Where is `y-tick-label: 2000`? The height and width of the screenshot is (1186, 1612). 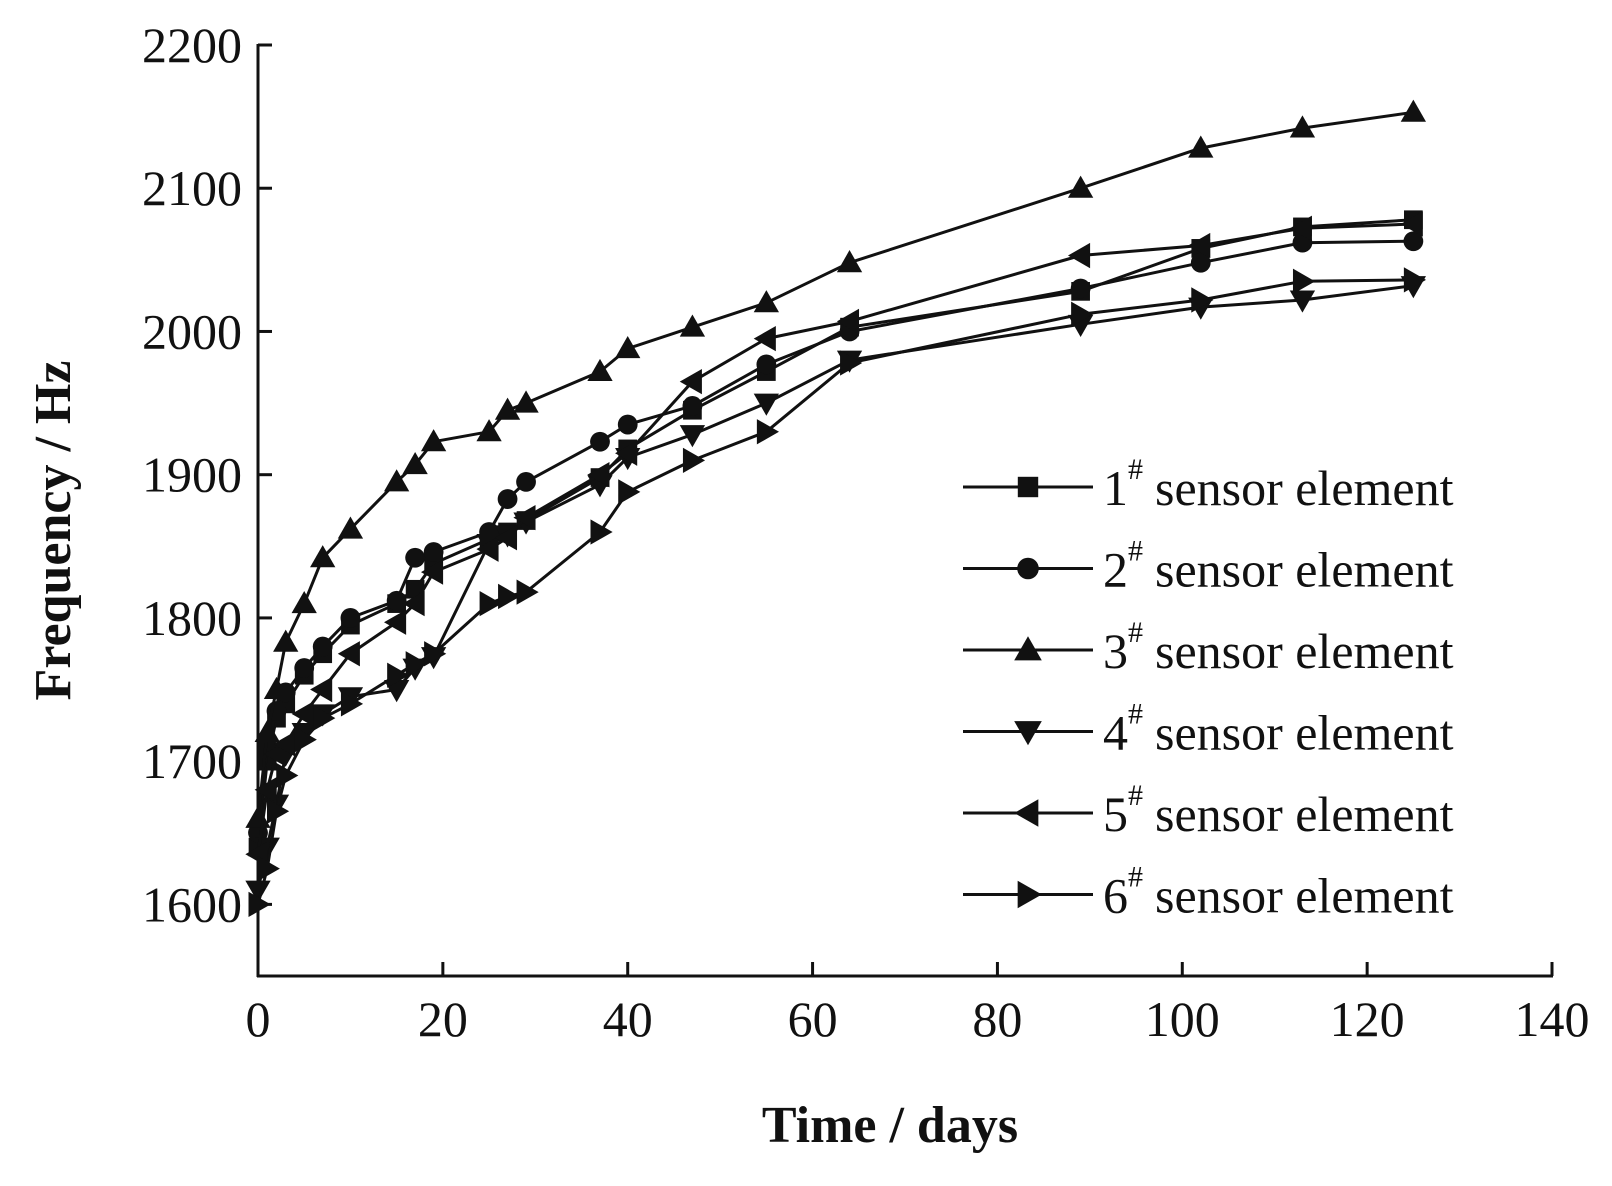
y-tick-label: 2000 is located at coordinates (192, 331).